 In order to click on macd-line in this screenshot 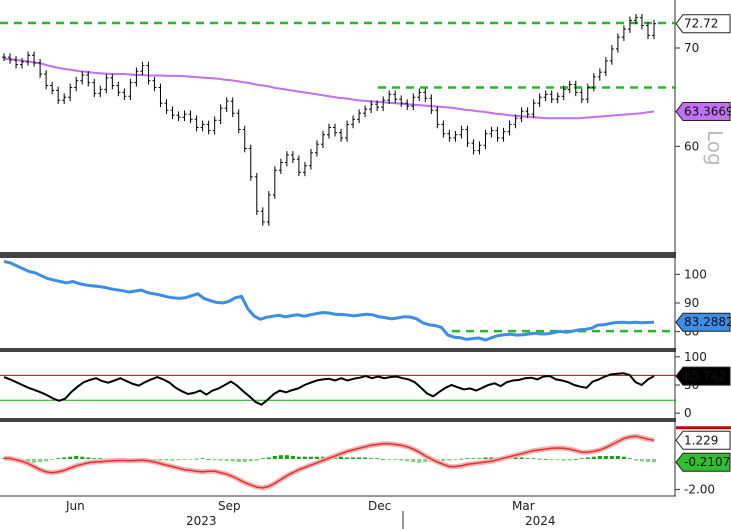, I will do `click(329, 462)`.